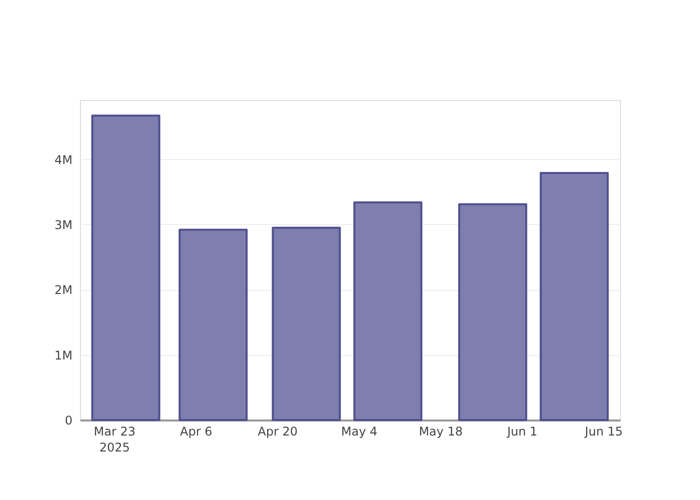  What do you see at coordinates (440, 431) in the screenshot?
I see `x-tick-label: May 18` at bounding box center [440, 431].